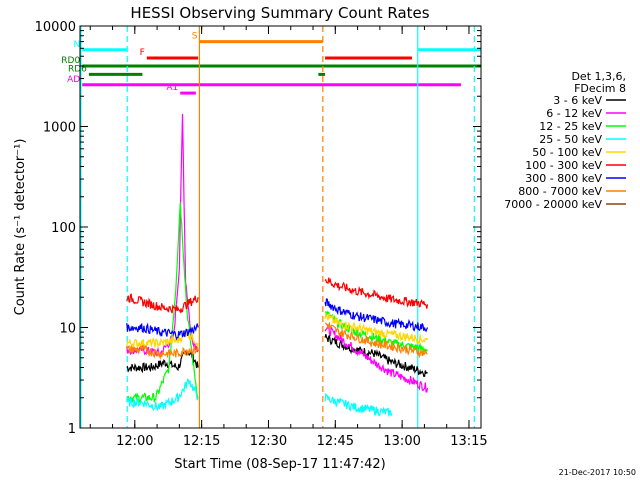  What do you see at coordinates (134, 441) in the screenshot?
I see `x-tick-label-0: 12:00` at bounding box center [134, 441].